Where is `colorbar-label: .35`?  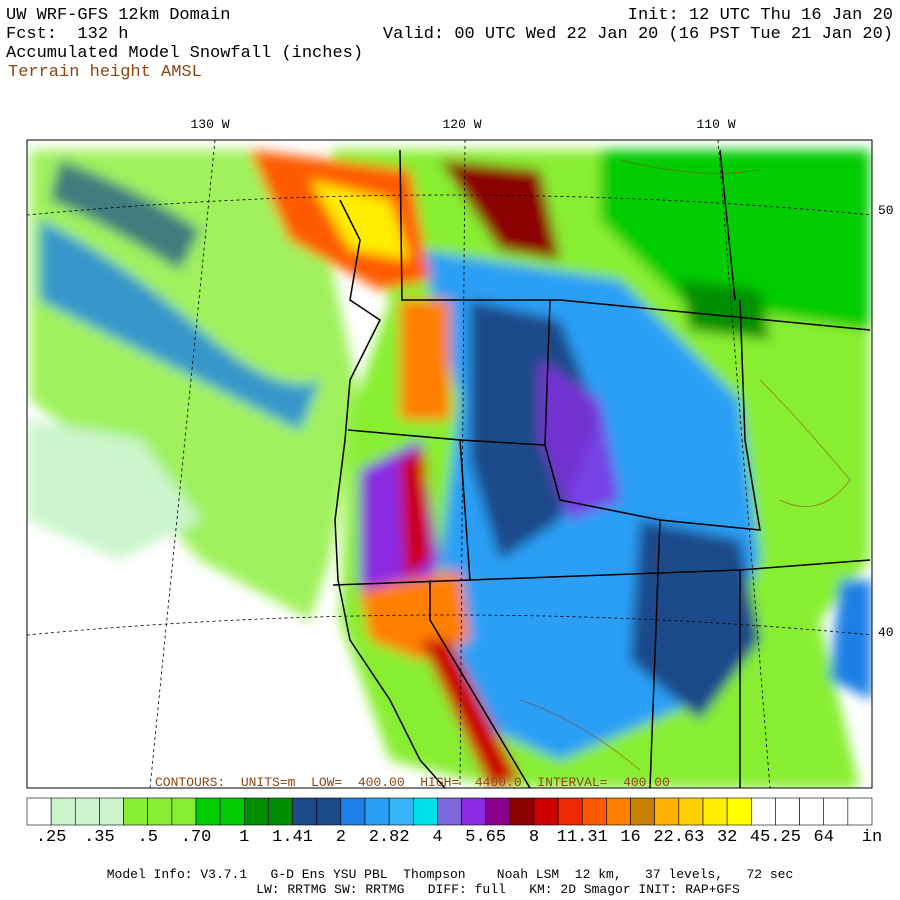 colorbar-label: .35 is located at coordinates (99, 837).